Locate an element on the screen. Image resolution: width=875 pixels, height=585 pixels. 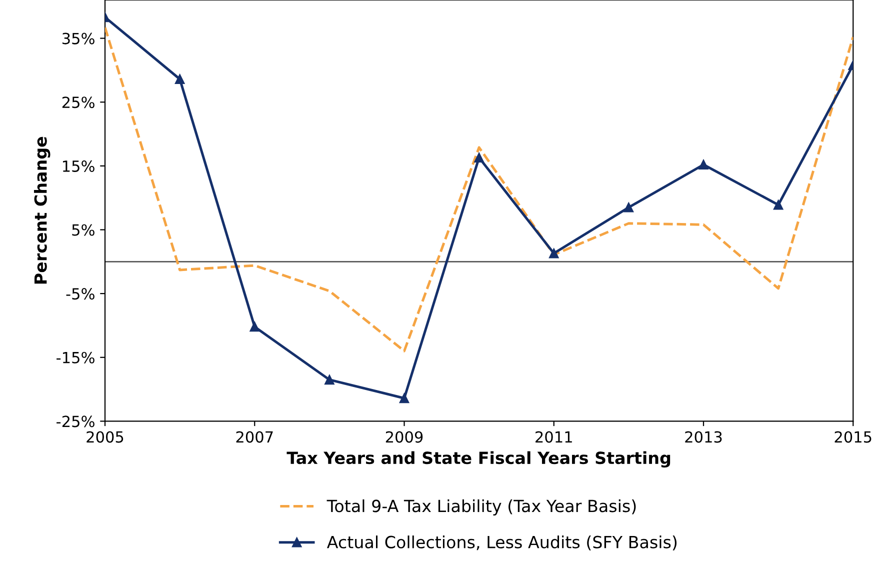
y-tick-label: -5% is located at coordinates (80, 294).